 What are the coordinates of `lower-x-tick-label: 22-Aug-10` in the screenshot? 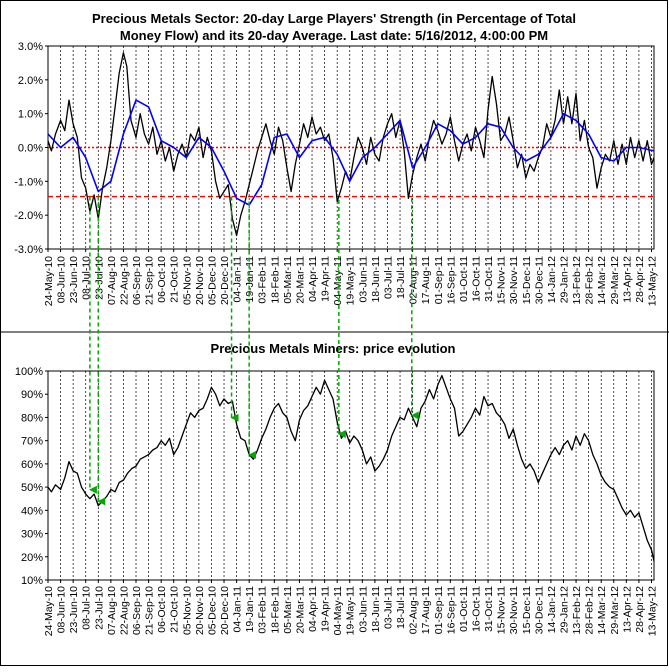 It's located at (124, 610).